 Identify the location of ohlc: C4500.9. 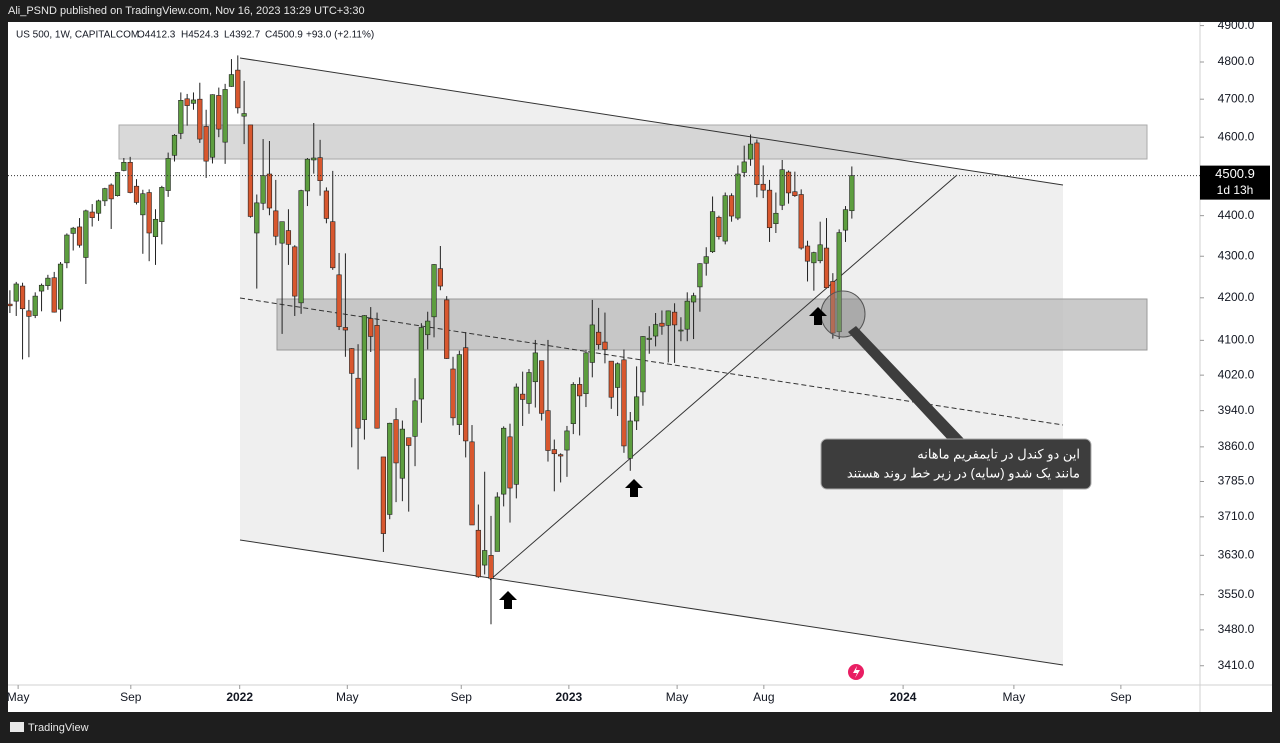
(284, 35).